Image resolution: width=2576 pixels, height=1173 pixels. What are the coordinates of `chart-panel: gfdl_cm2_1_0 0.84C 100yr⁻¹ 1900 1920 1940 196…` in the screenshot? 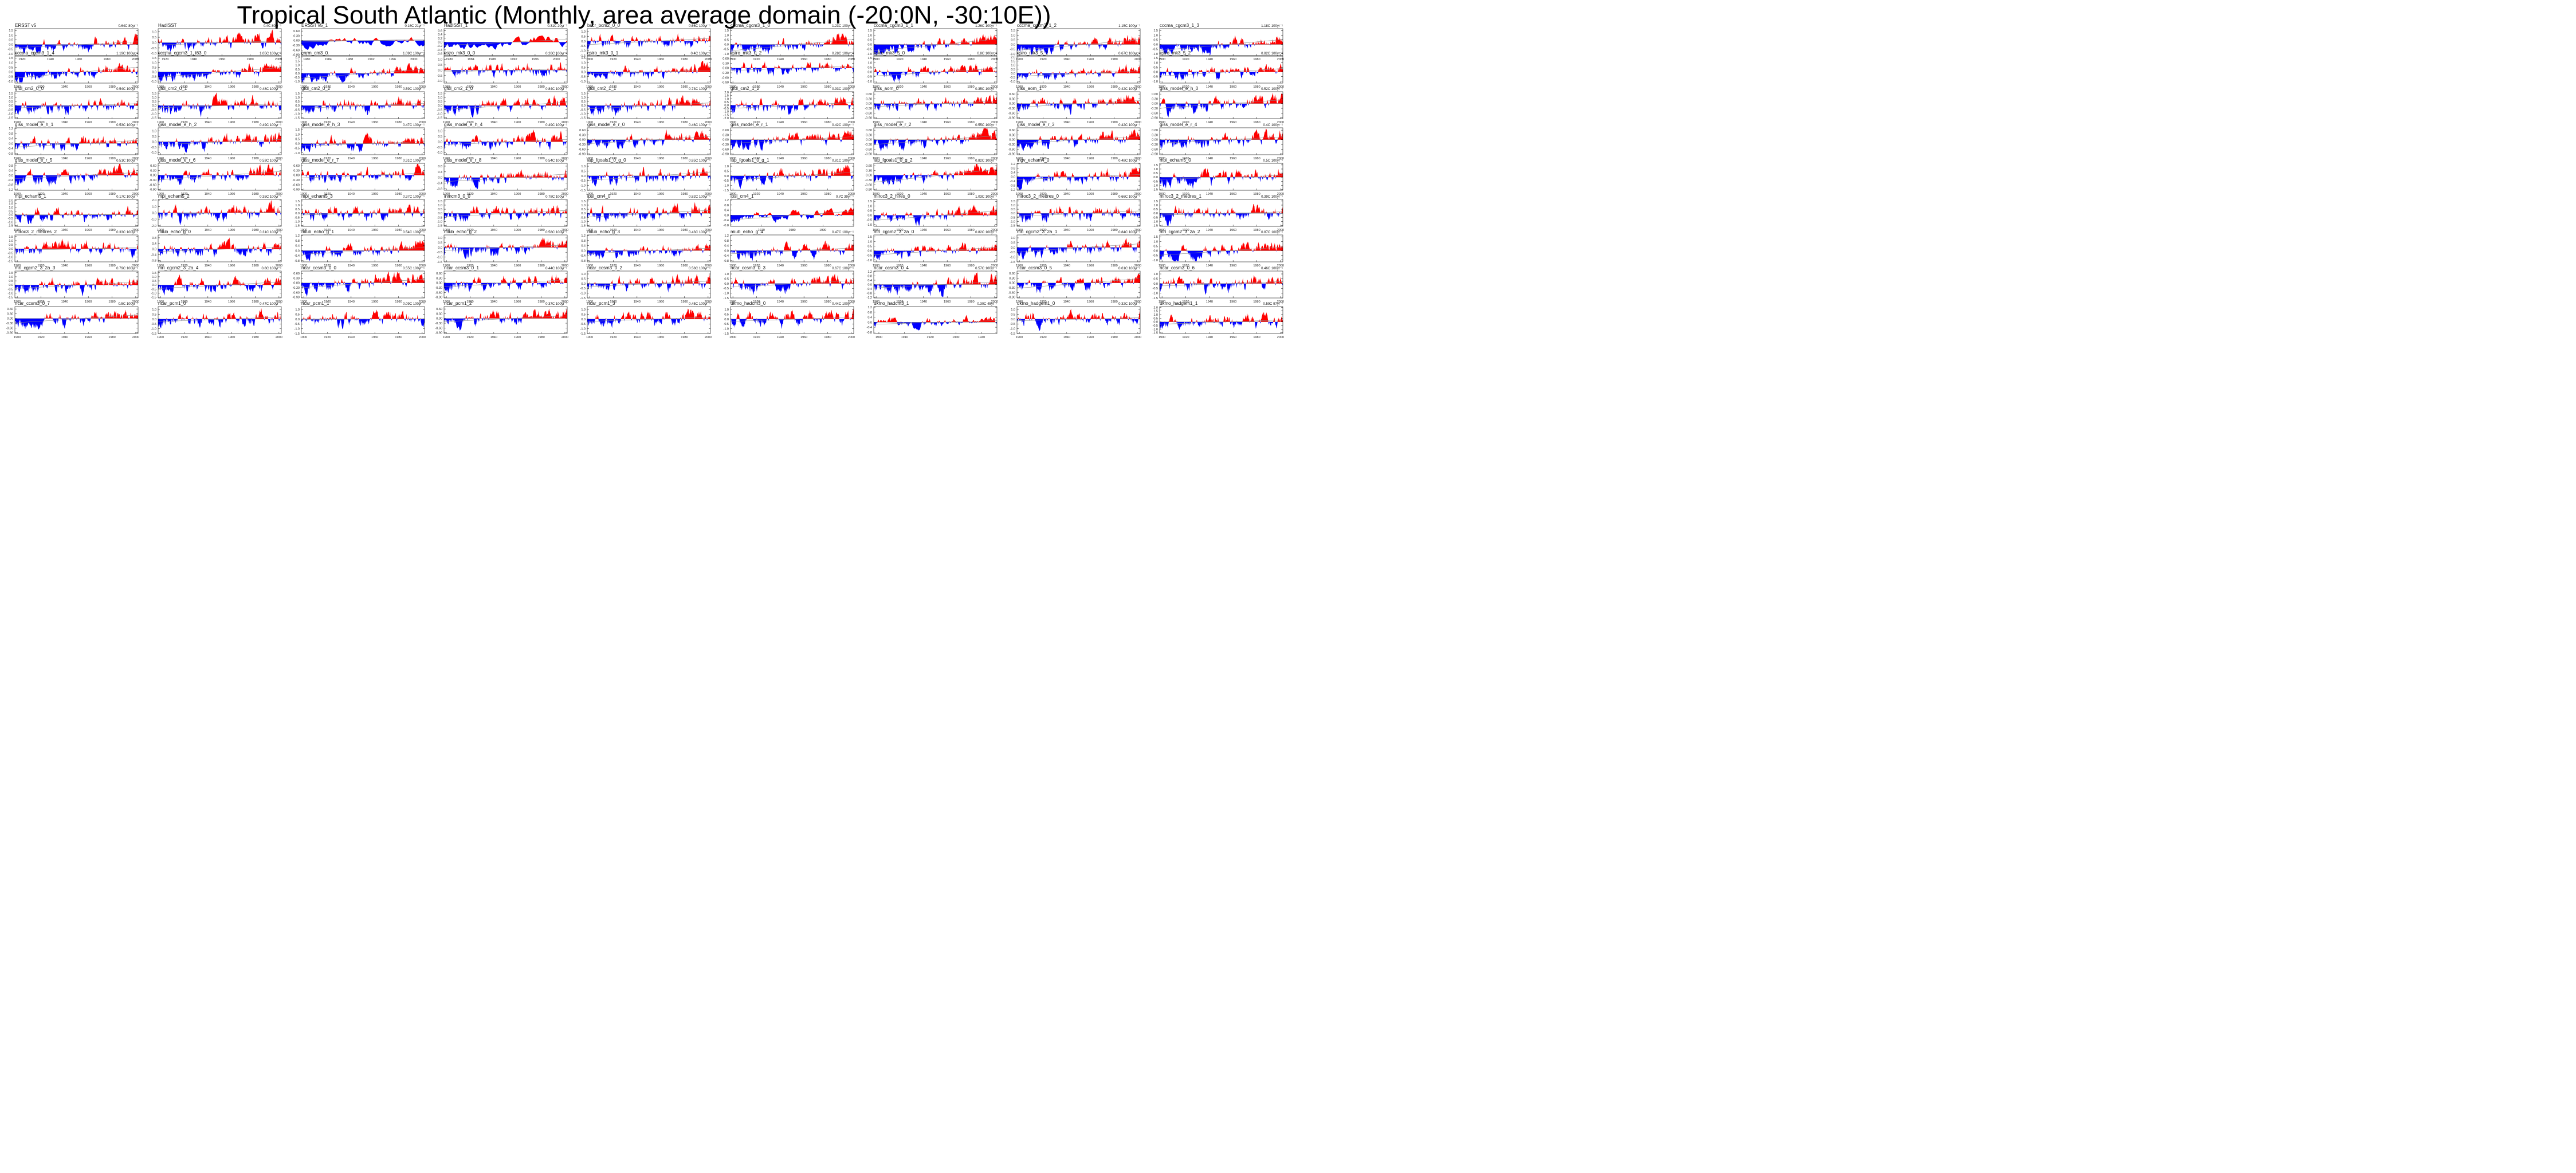 It's located at (502, 106).